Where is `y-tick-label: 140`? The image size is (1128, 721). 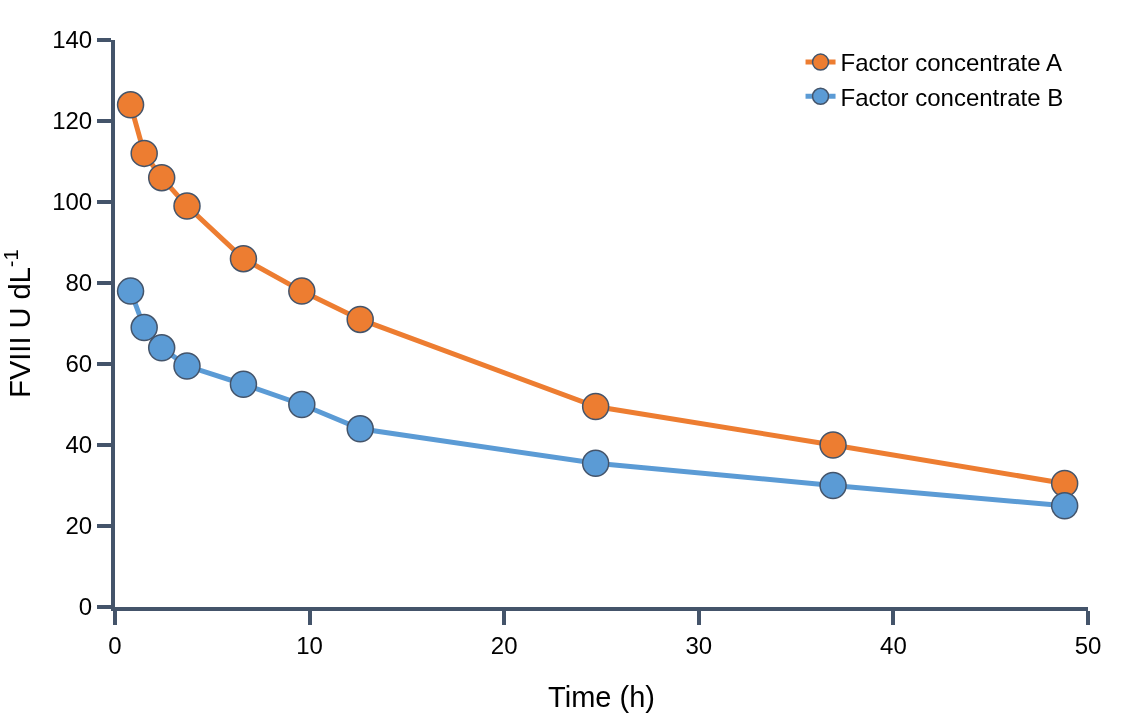
y-tick-label: 140 is located at coordinates (72, 40).